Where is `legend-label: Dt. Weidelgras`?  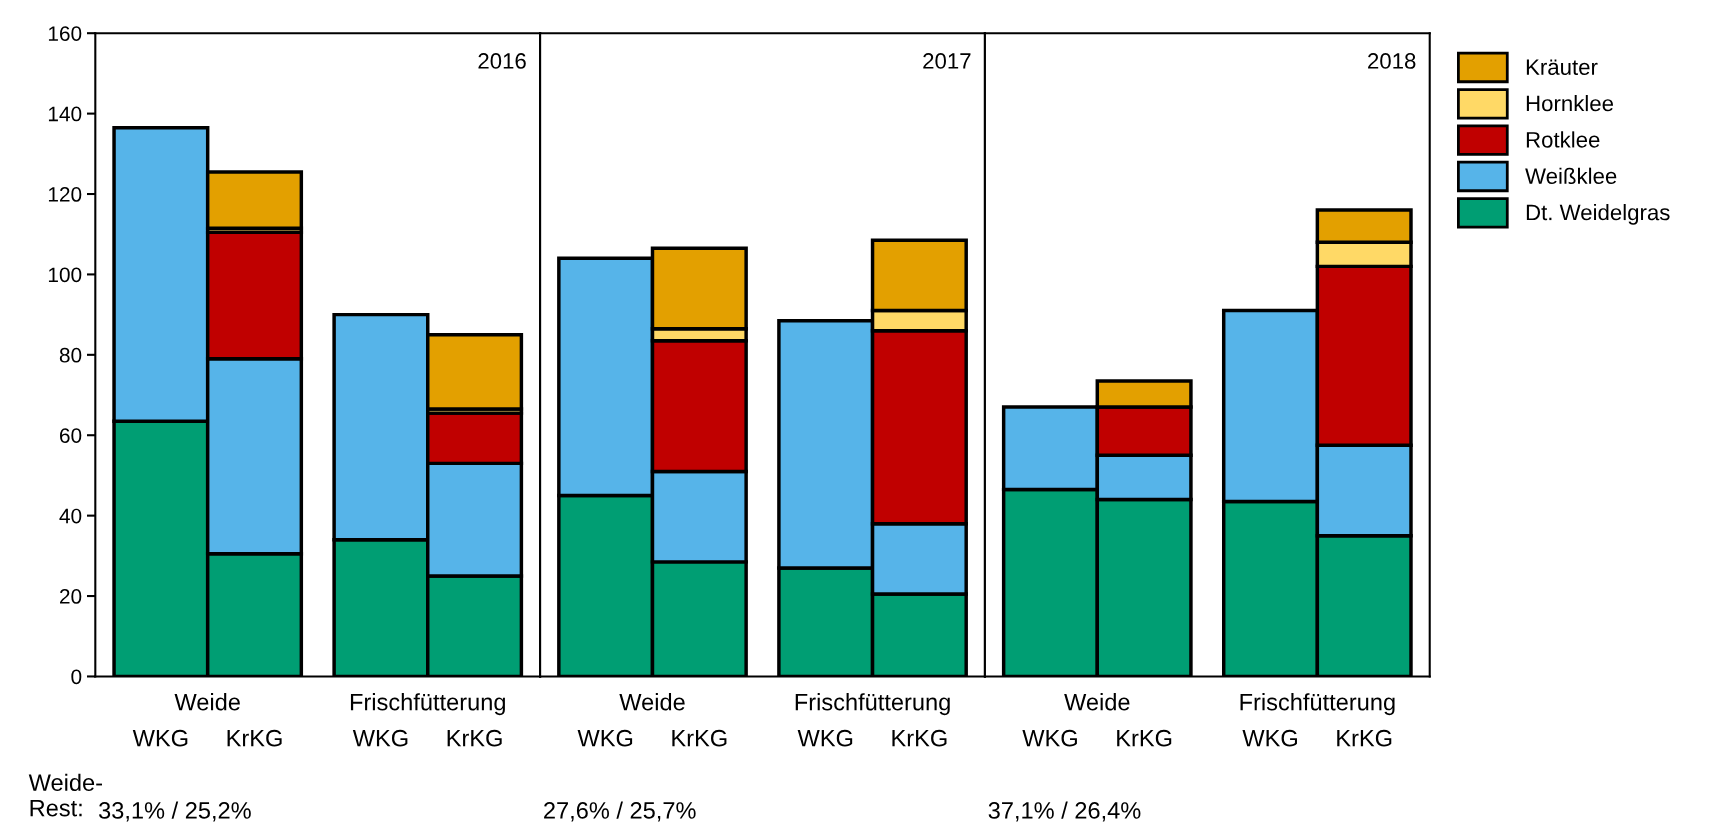
legend-label: Dt. Weidelgras is located at coordinates (1598, 214).